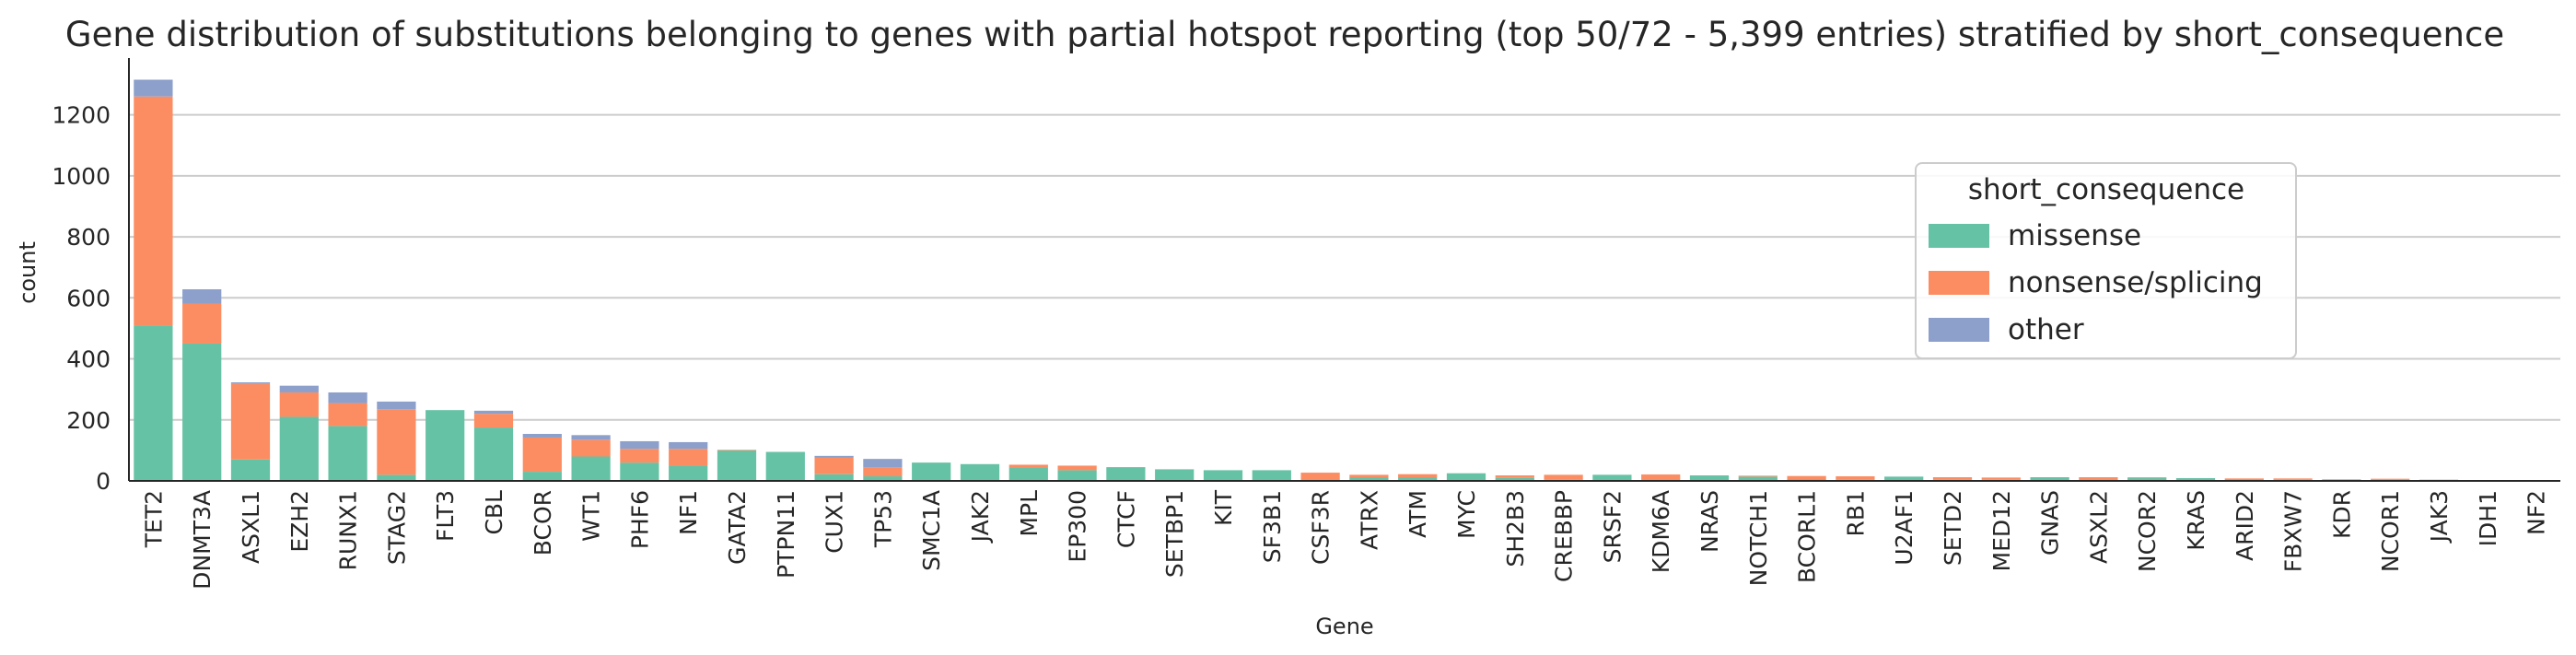  Describe the element at coordinates (1272, 526) in the screenshot. I see `x-tick-label: SF3B1` at that location.